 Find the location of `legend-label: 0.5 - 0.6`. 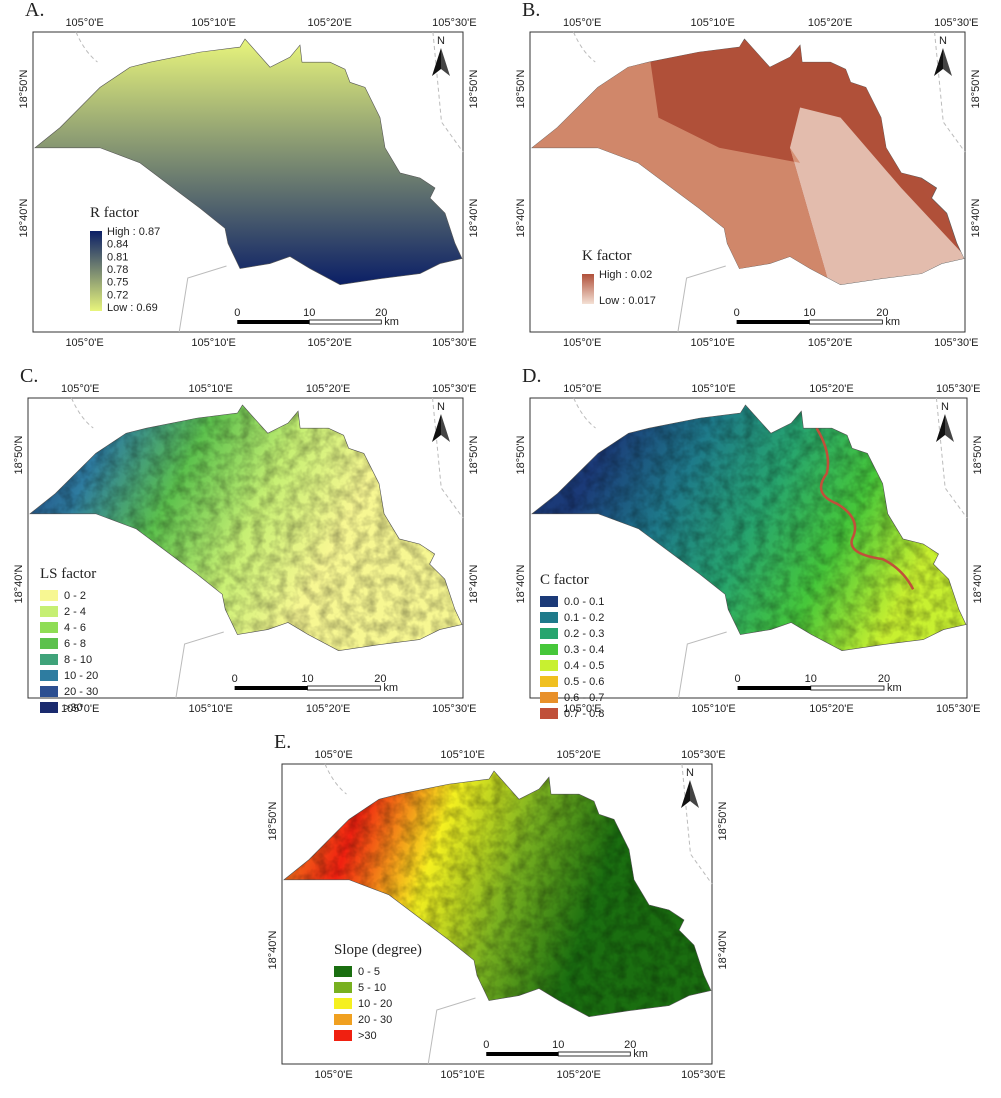

legend-label: 0.5 - 0.6 is located at coordinates (584, 682).